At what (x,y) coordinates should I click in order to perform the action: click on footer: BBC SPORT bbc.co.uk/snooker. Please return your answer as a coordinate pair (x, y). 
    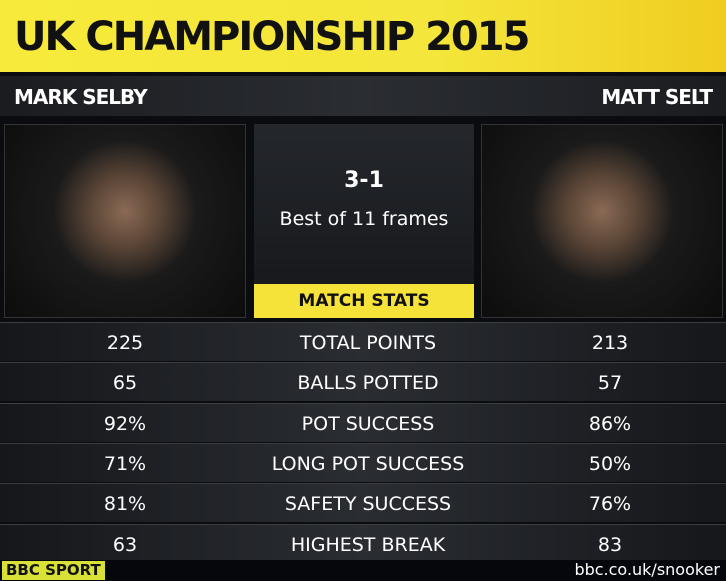
    Looking at the image, I should click on (363, 570).